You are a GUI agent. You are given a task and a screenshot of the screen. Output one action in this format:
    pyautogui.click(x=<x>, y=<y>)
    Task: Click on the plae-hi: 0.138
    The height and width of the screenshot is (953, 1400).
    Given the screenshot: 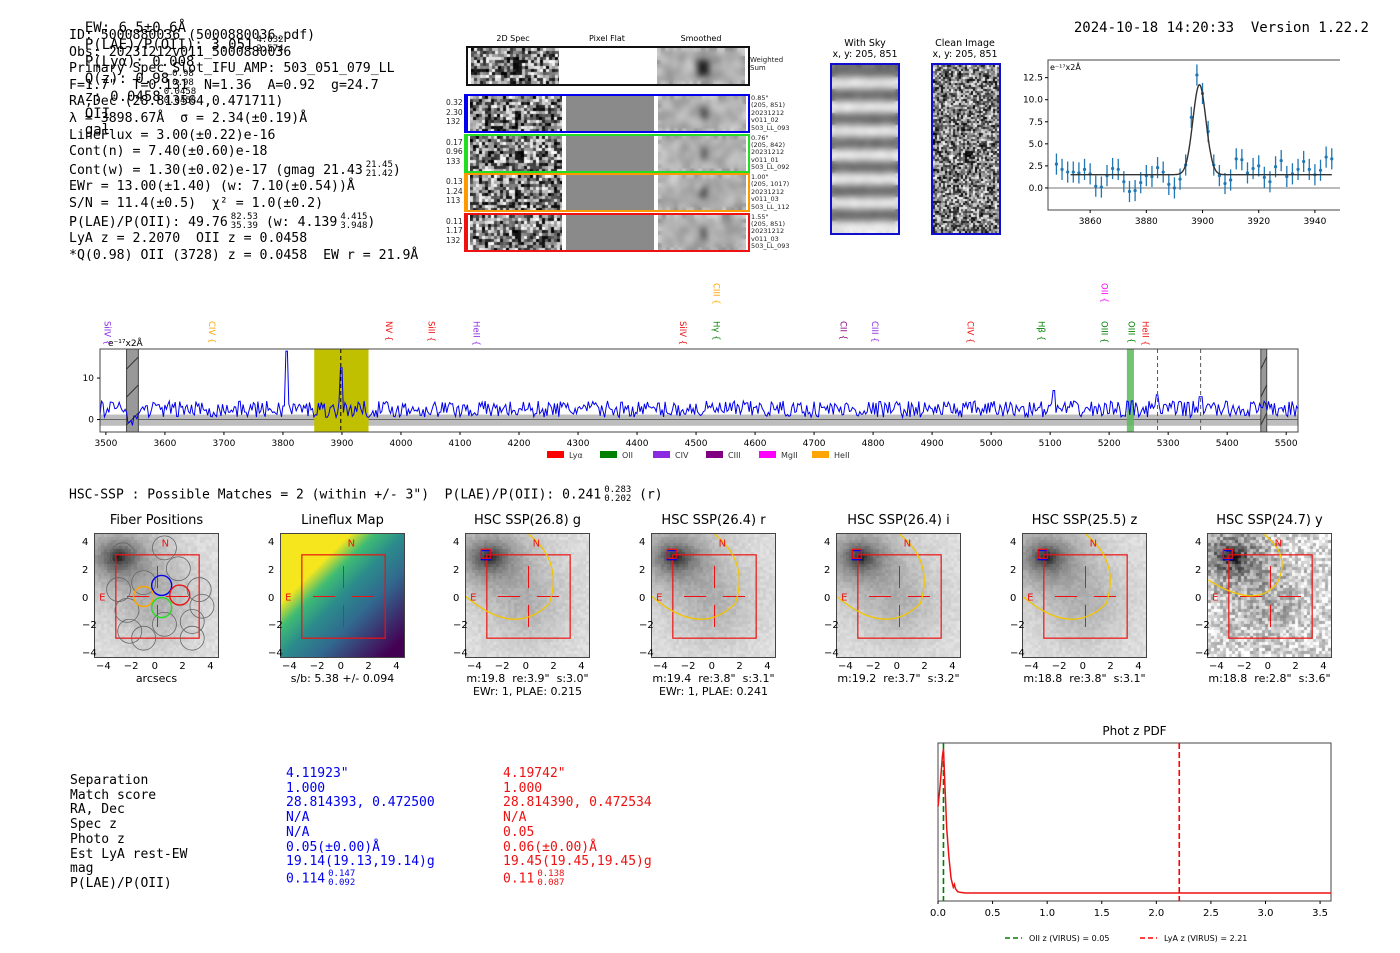 What is the action you would take?
    pyautogui.click(x=551, y=873)
    